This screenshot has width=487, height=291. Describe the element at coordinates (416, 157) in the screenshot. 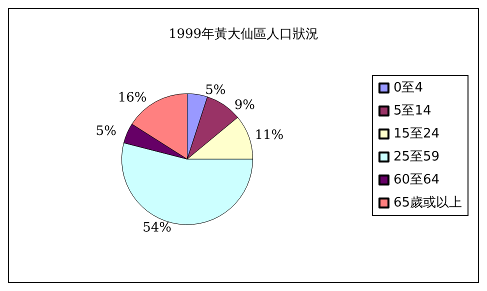

I see `legend-label: 25至59` at that location.